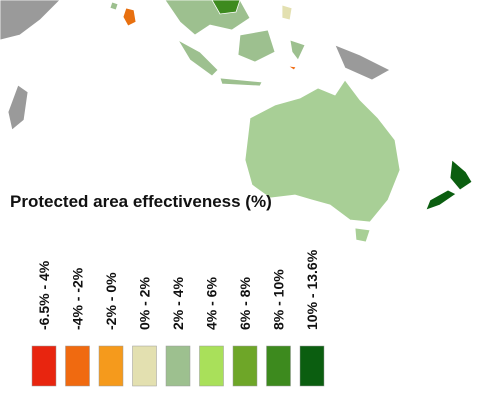  Describe the element at coordinates (226, 7) in the screenshot. I see `cambodia` at that location.